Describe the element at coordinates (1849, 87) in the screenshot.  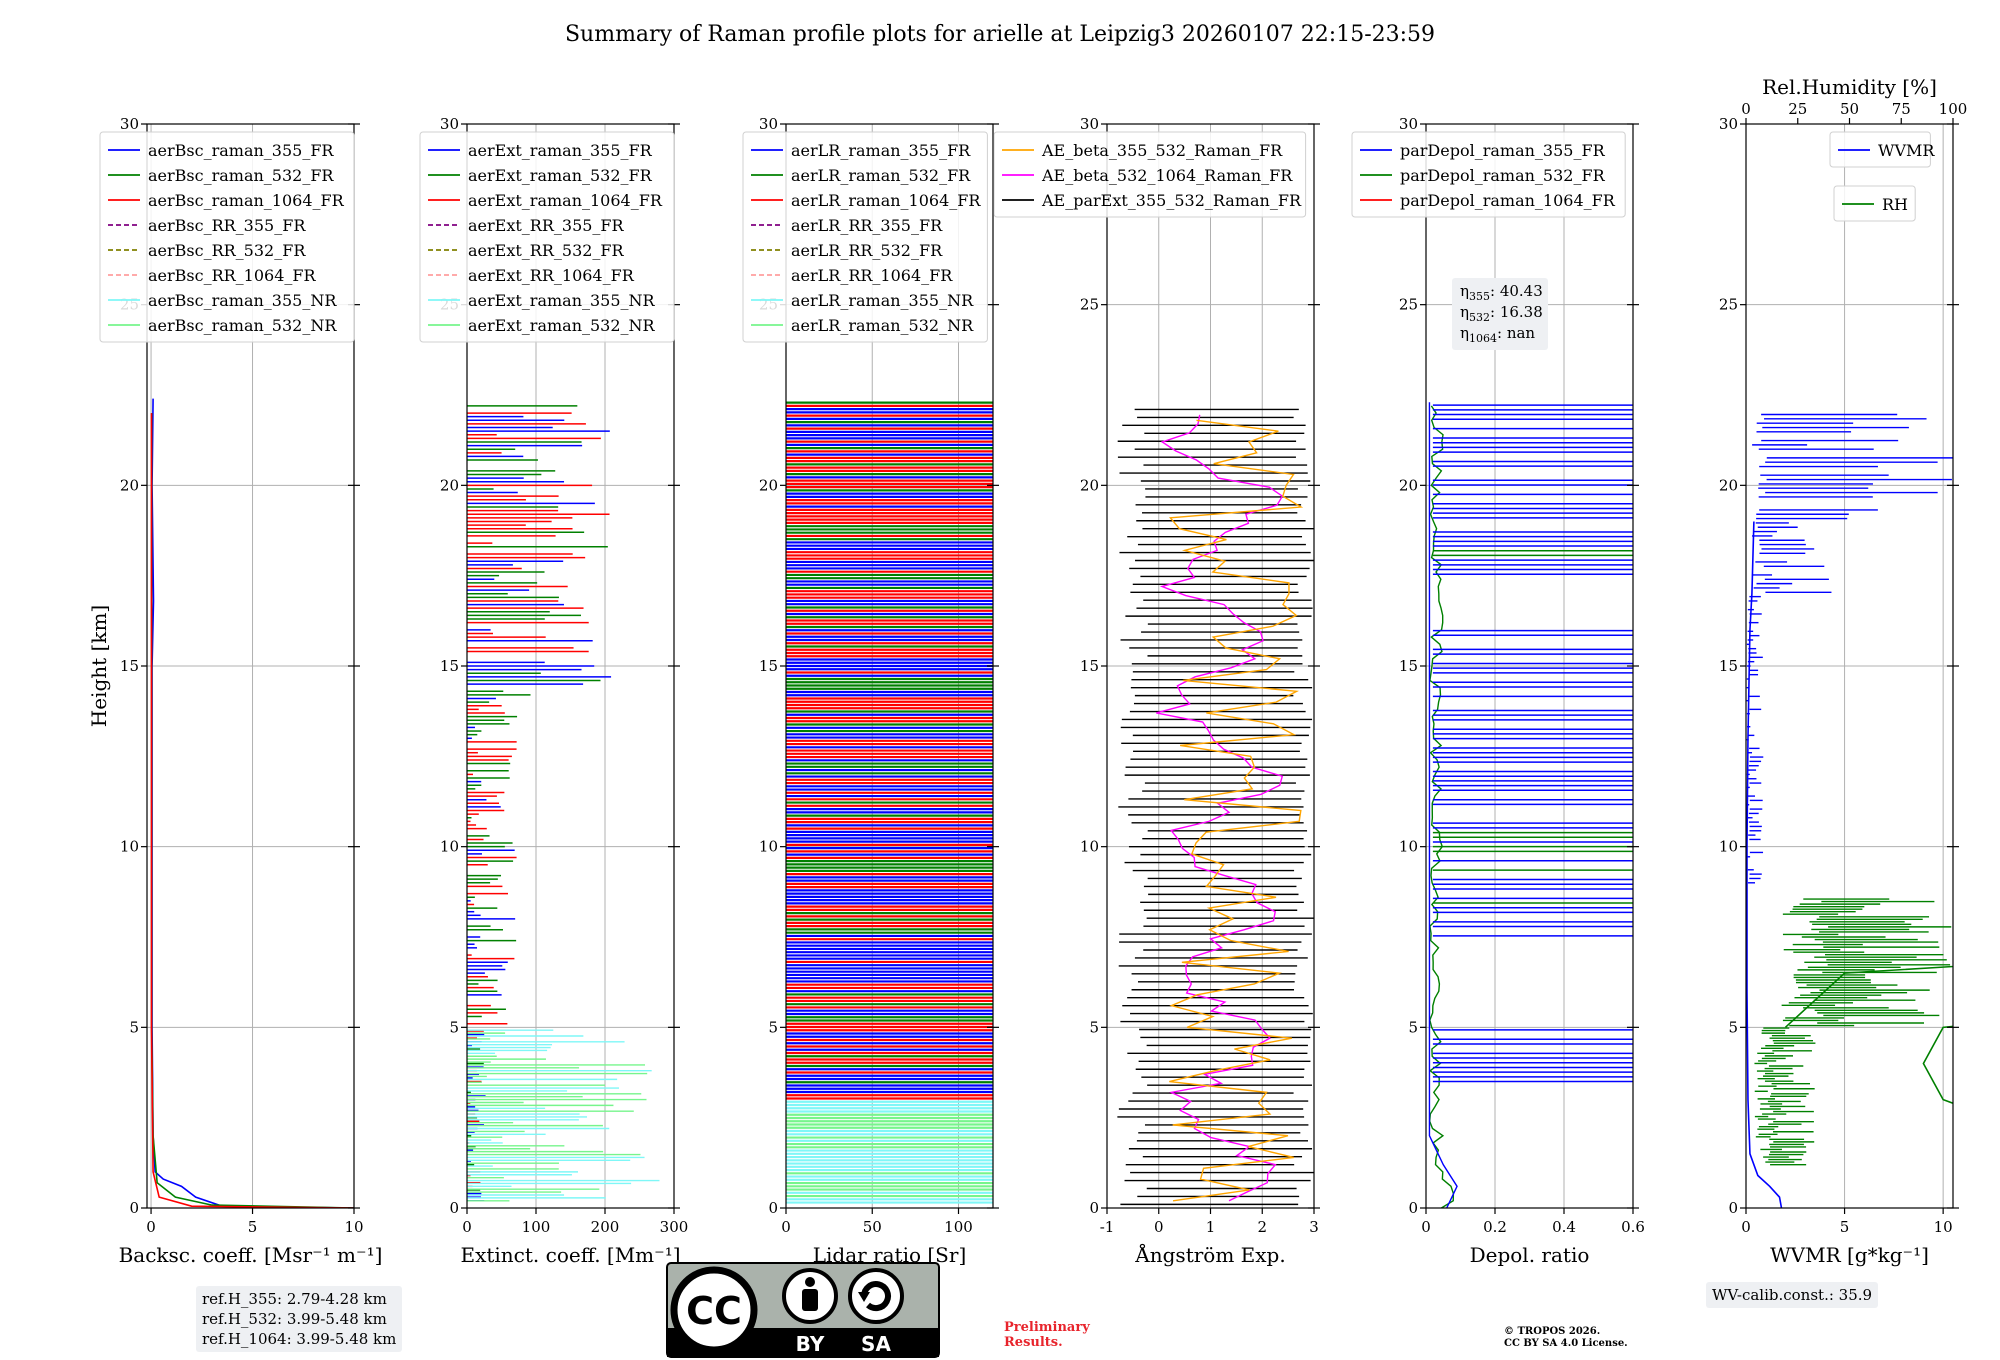
I see `top-x-axis-label: Rel.Humidity [%]` at that location.